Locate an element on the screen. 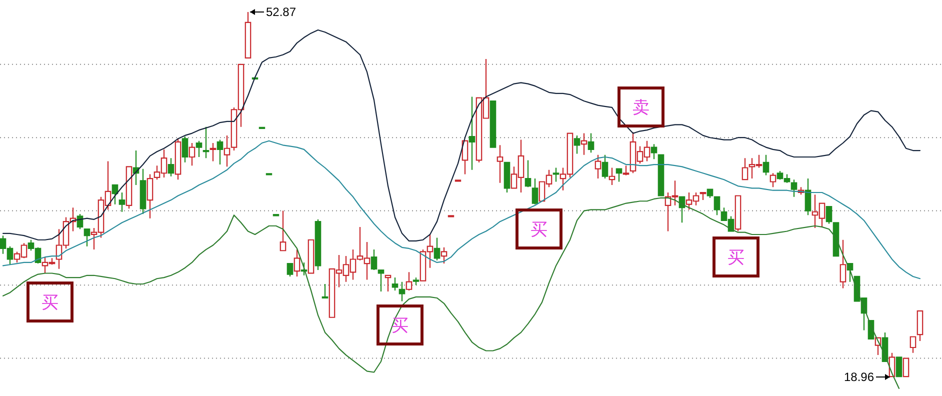  annotation: 卖 is located at coordinates (641, 108).